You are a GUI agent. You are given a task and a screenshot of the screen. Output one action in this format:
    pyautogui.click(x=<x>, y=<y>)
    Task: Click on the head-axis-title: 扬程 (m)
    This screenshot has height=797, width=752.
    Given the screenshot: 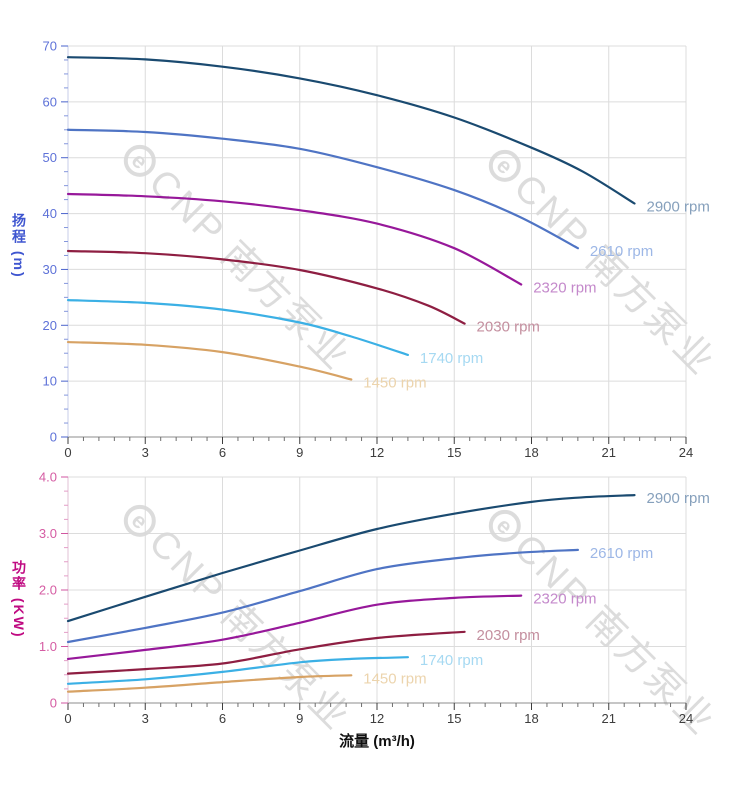 What is the action you would take?
    pyautogui.click(x=19, y=246)
    